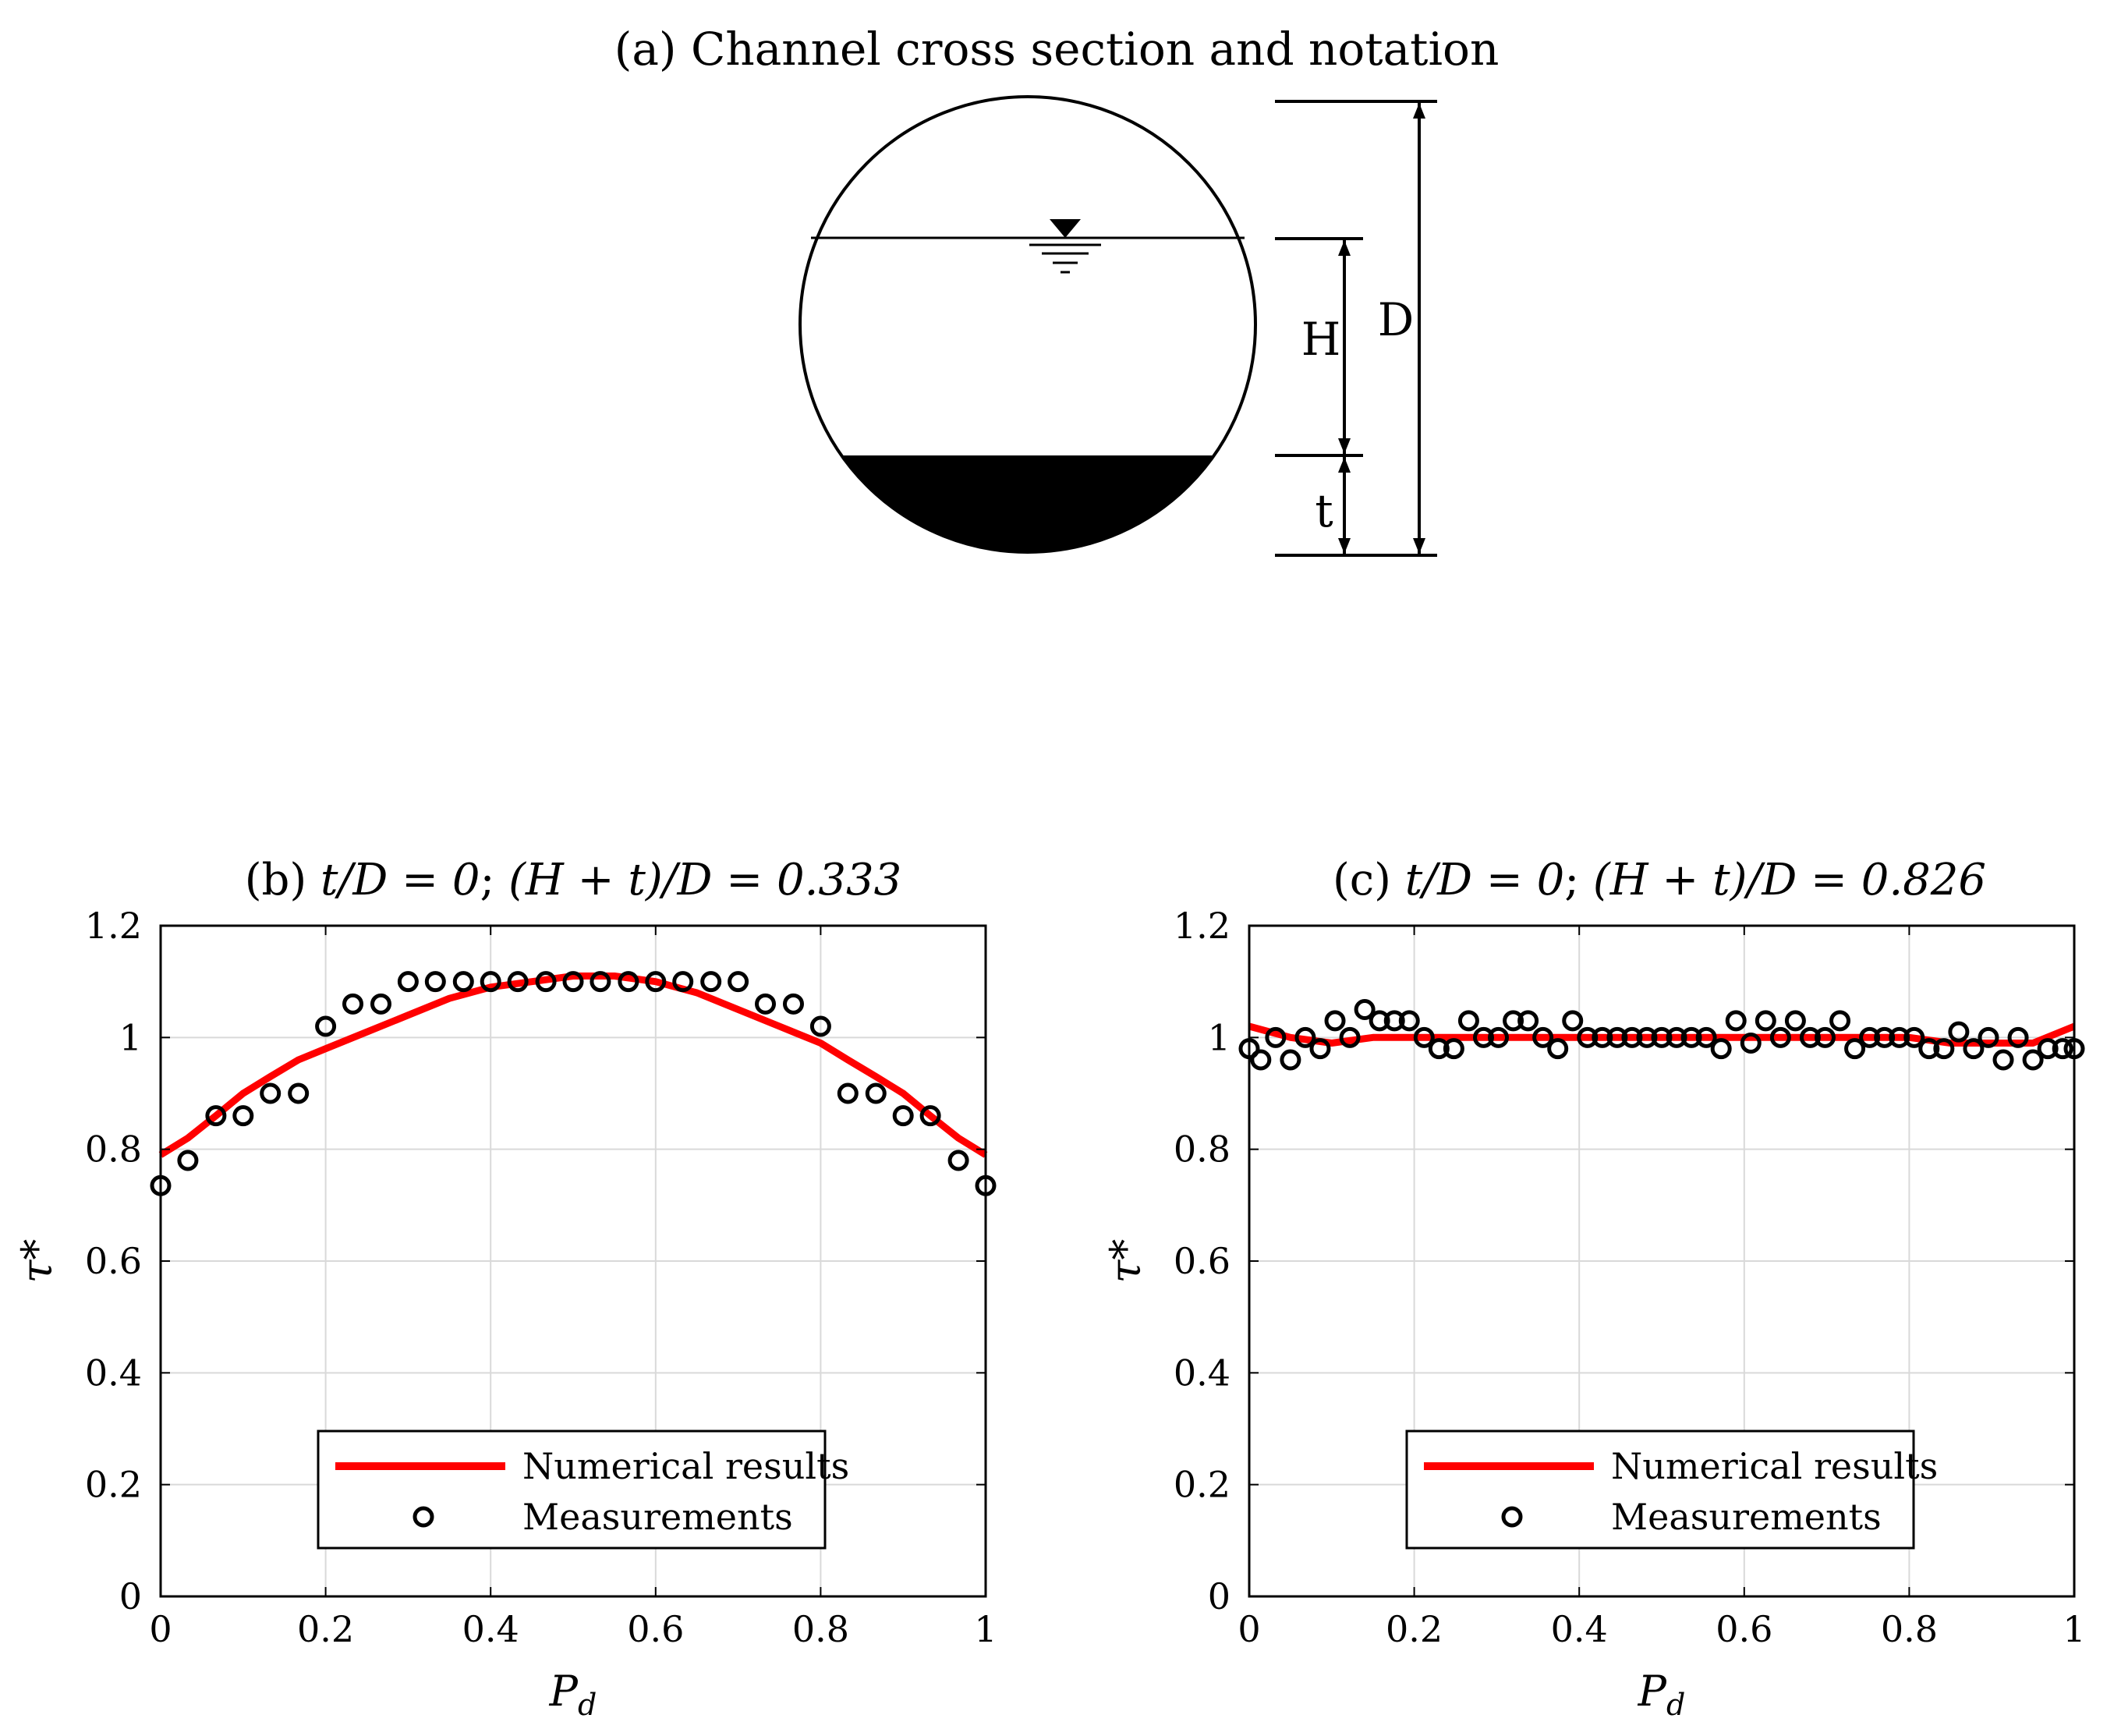 Image resolution: width=2114 pixels, height=1736 pixels. What do you see at coordinates (113, 1373) in the screenshot?
I see `chart-b-ytick-label-2: 0.4` at bounding box center [113, 1373].